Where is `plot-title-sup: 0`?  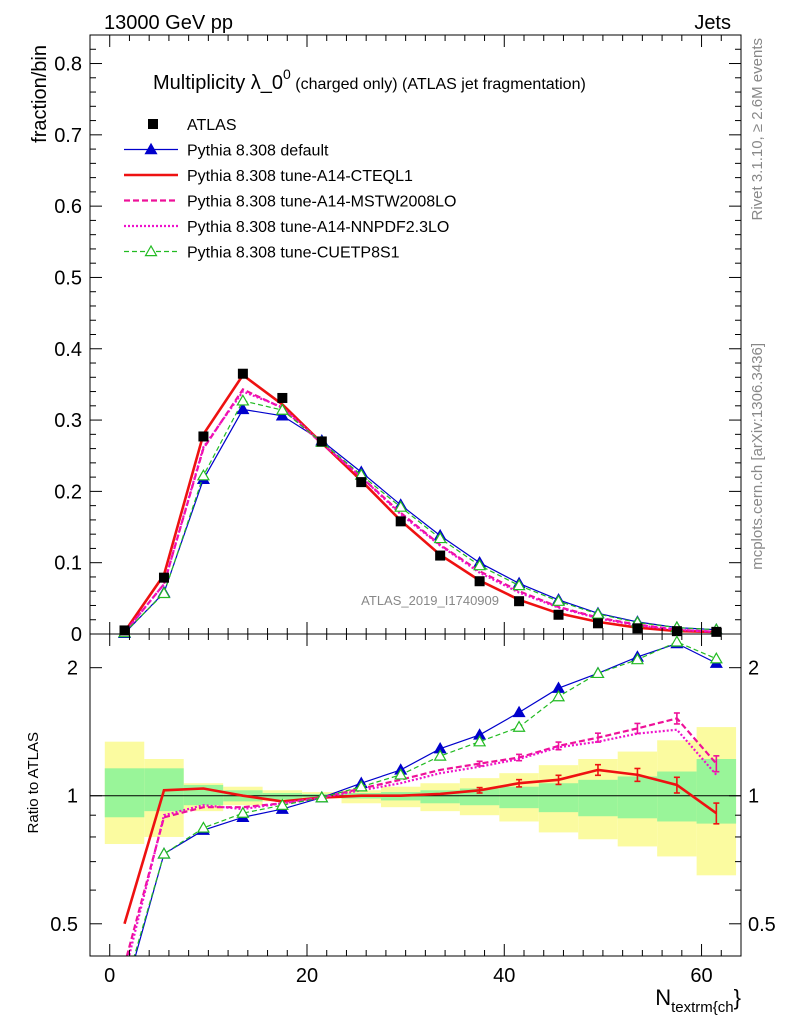 plot-title-sup: 0 is located at coordinates (287, 74).